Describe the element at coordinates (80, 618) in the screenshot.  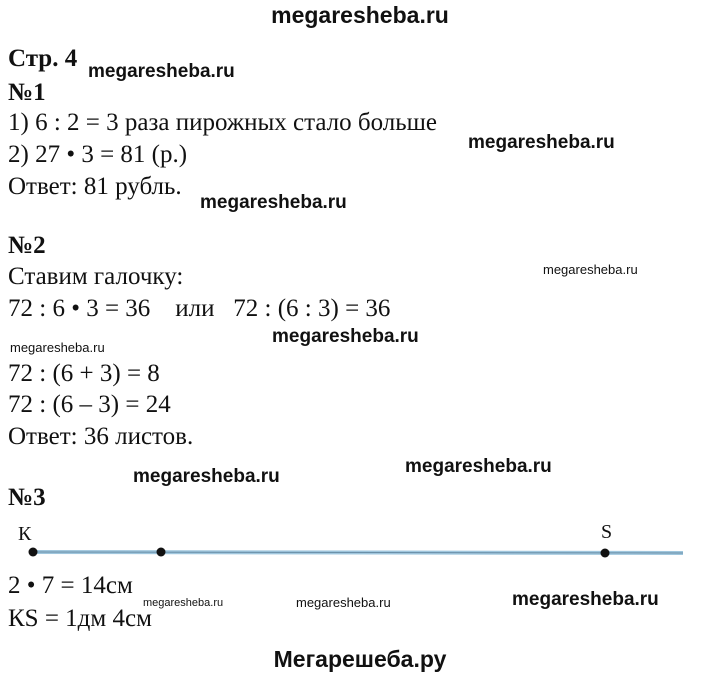
I see `text-line: КS = 1дм 4см` at that location.